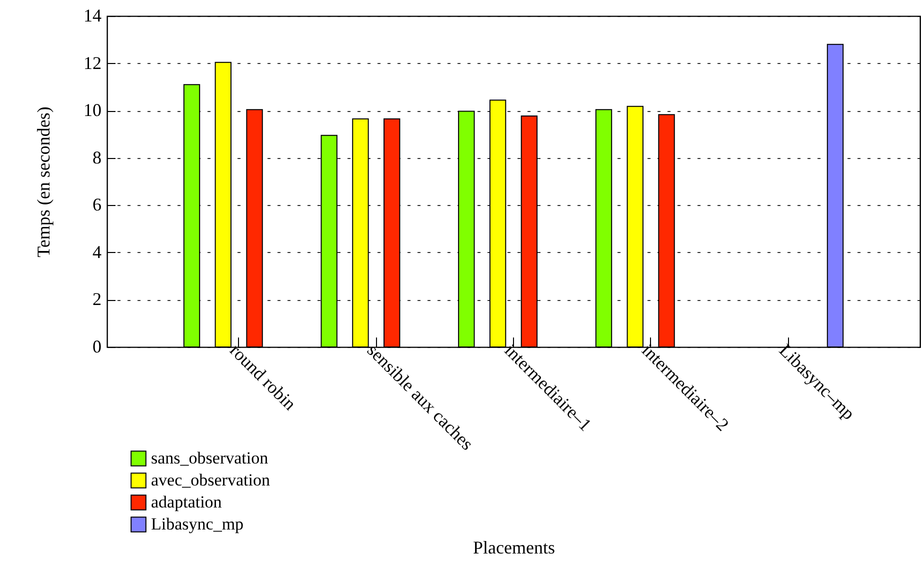  Describe the element at coordinates (93, 16) in the screenshot. I see `y-tick-label: 14` at that location.